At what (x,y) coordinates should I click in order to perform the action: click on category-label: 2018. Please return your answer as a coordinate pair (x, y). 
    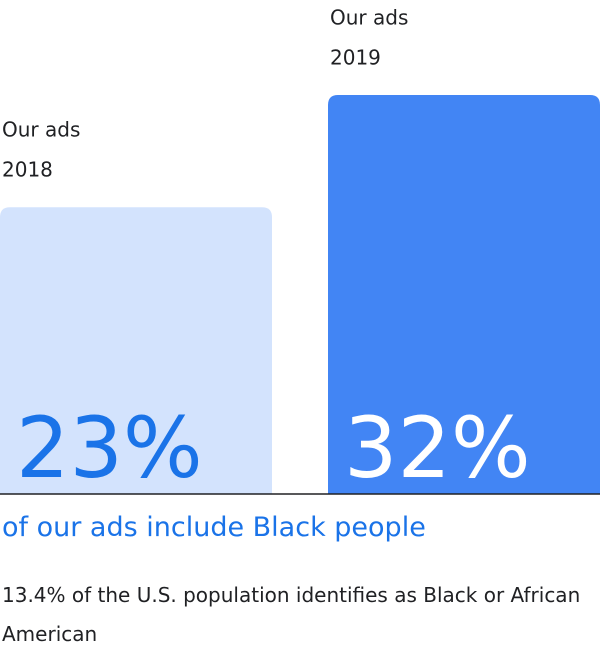
    Looking at the image, I should click on (27, 170).